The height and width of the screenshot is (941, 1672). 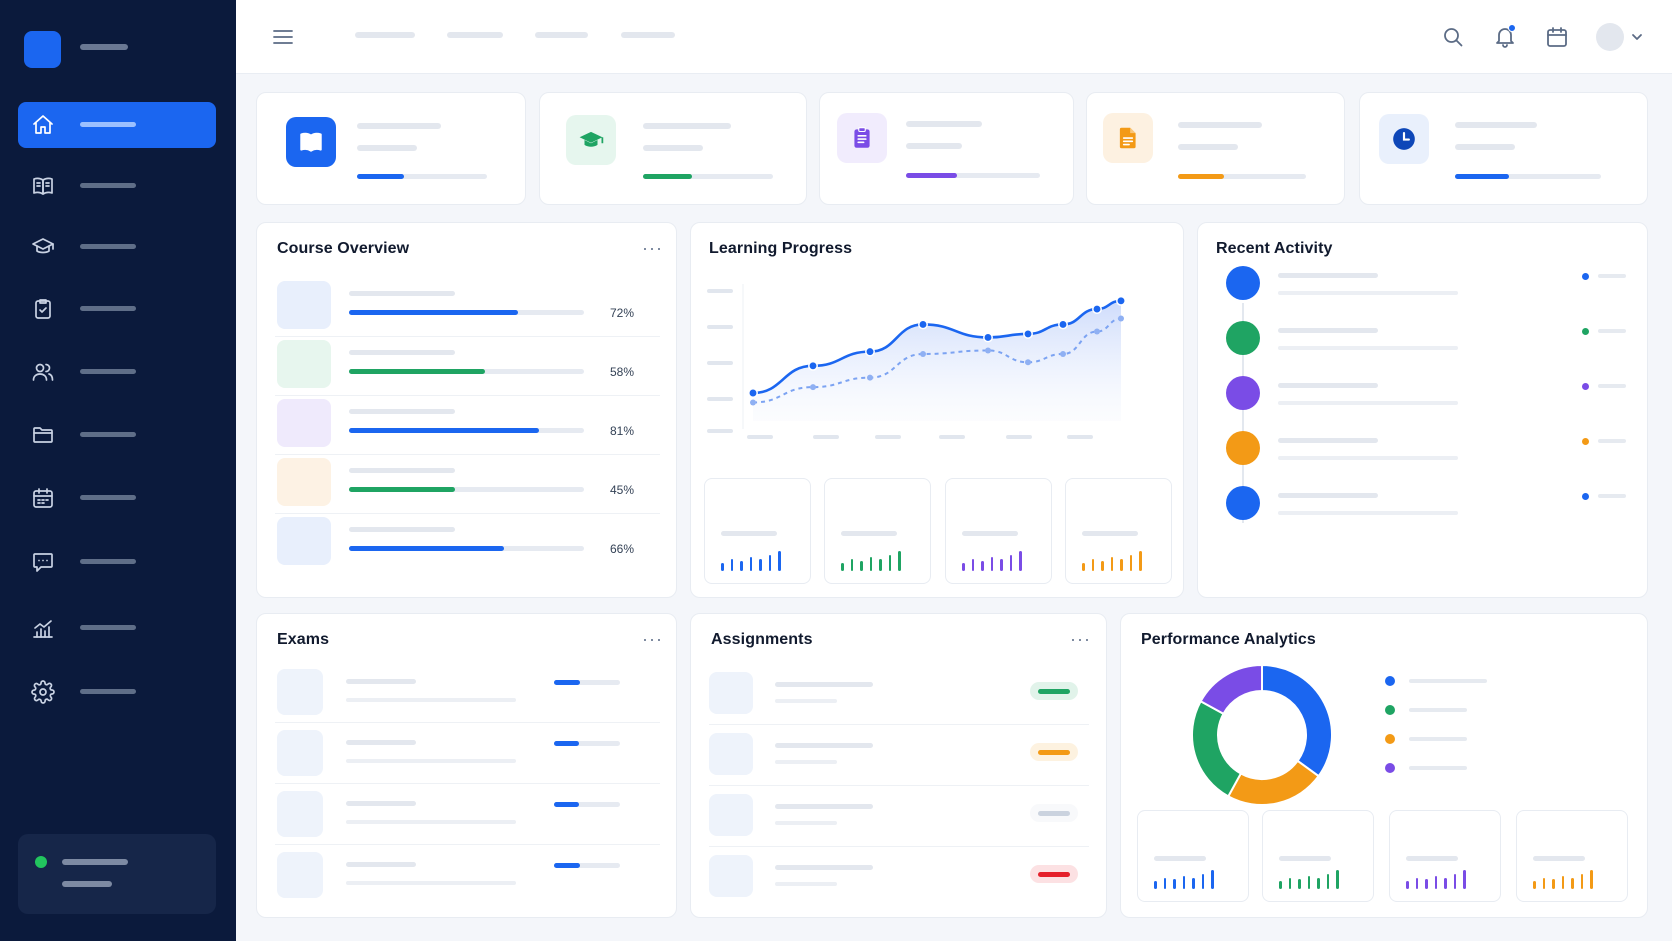 What do you see at coordinates (283, 37) in the screenshot?
I see `menu-button` at bounding box center [283, 37].